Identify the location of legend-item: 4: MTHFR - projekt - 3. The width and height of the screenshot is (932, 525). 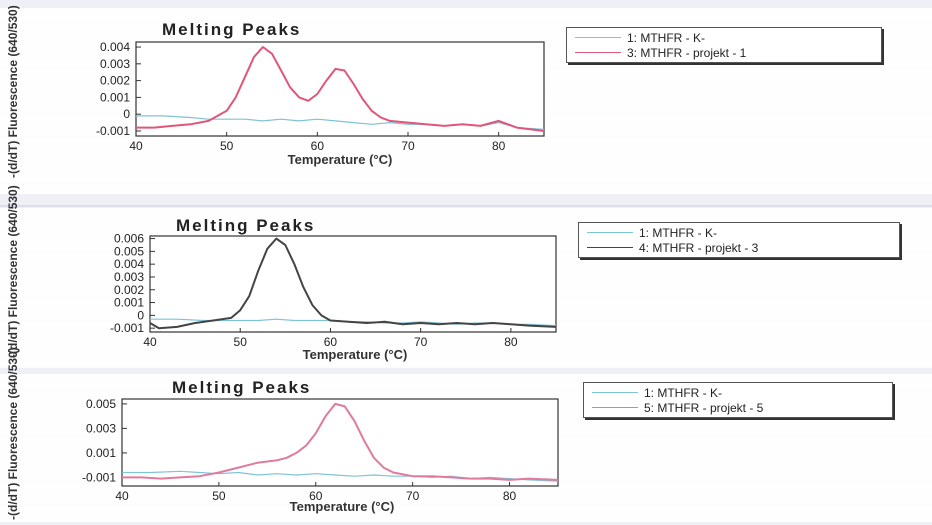
(740, 247).